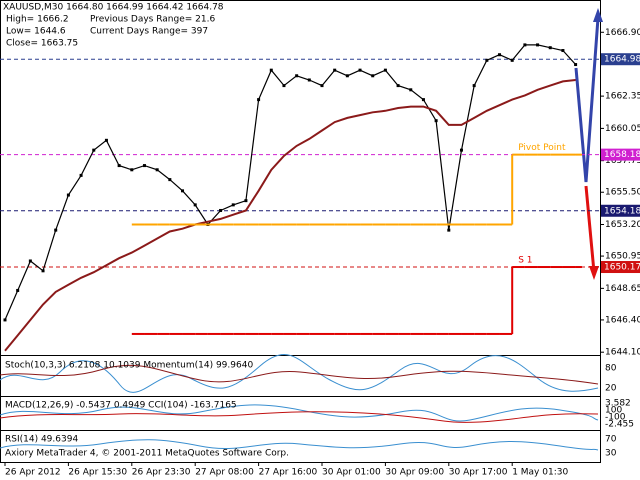 This screenshot has width=640, height=480. I want to click on level-label: 1664.98, so click(622, 60).